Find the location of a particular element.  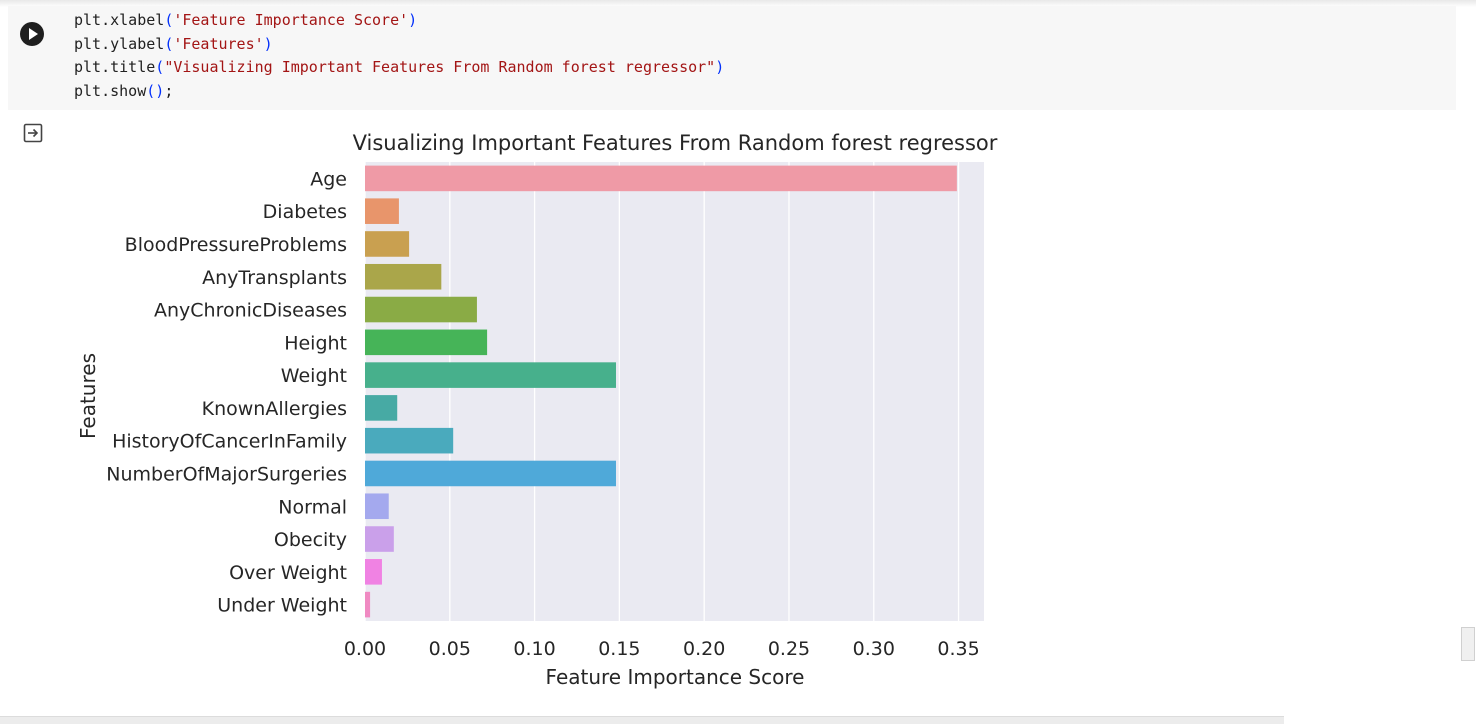

y-tick-label: Normal is located at coordinates (312, 507).